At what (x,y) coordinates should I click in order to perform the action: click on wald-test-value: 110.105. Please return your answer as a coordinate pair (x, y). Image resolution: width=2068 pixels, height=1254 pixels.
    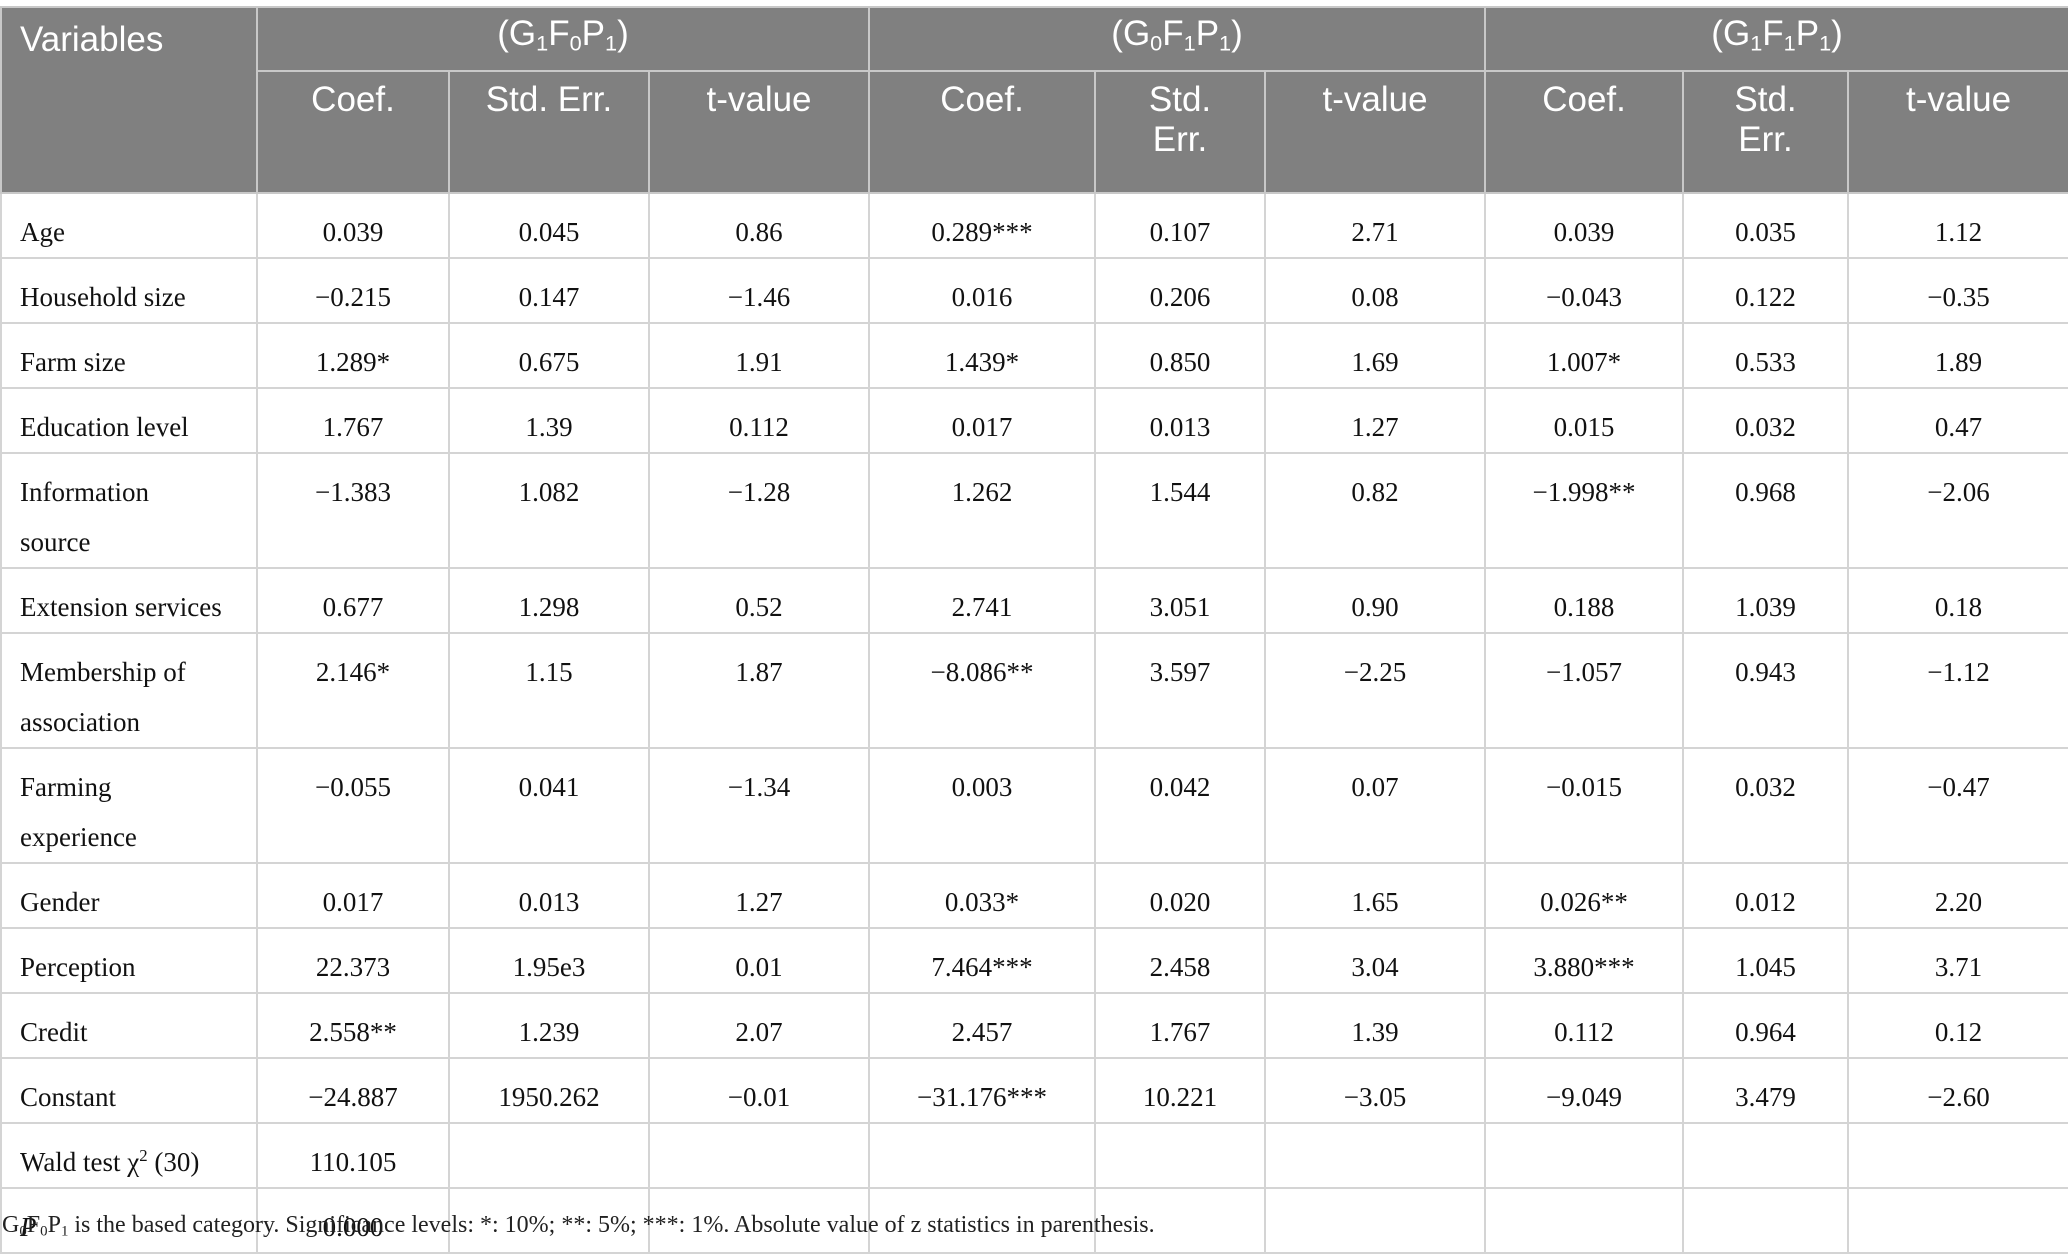
    Looking at the image, I should click on (353, 1155).